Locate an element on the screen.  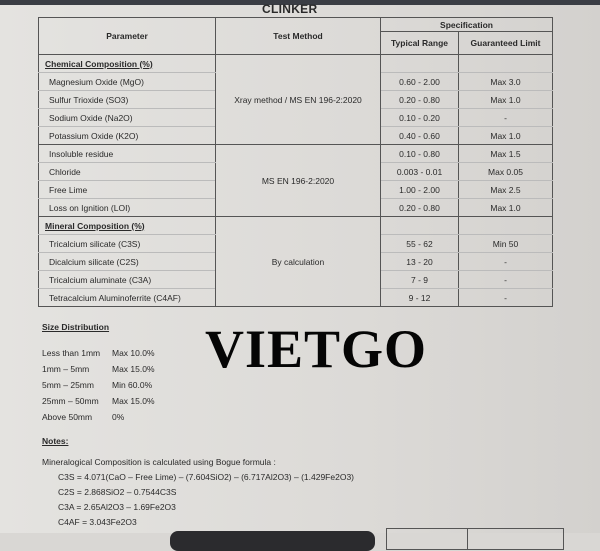
parameter-name: Tricalcium aluminate (C3A) is located at coordinates (127, 279).